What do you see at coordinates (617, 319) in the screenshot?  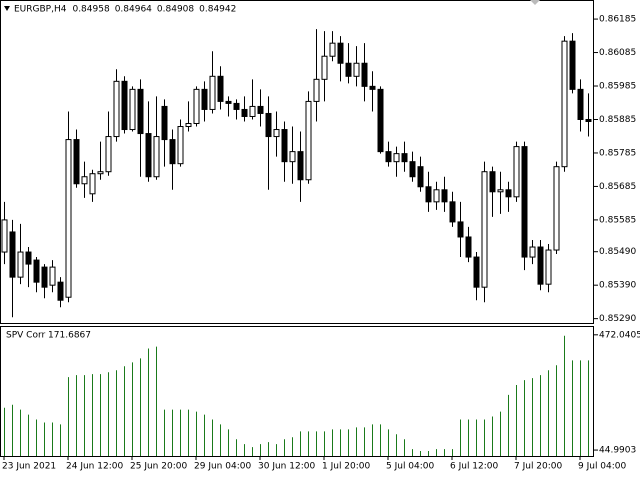 I see `y-tick-label: 0.85290` at bounding box center [617, 319].